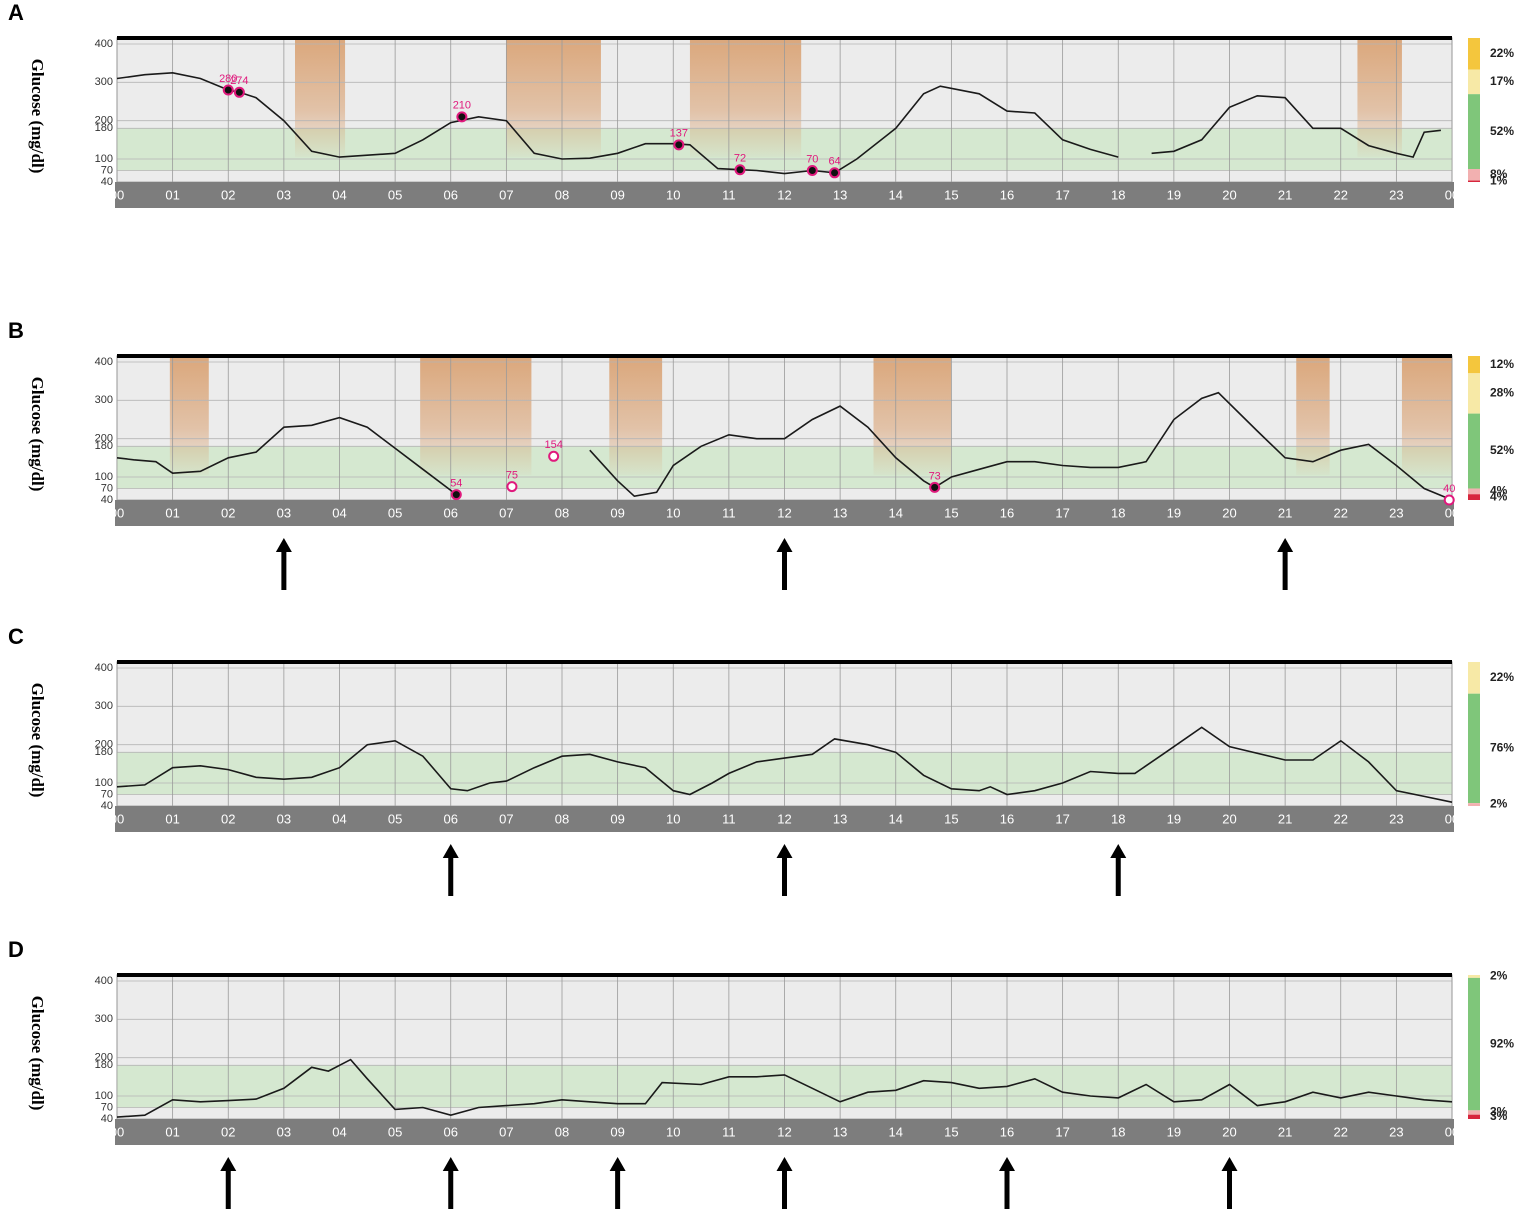  What do you see at coordinates (456, 484) in the screenshot?
I see `reading-label: 54` at bounding box center [456, 484].